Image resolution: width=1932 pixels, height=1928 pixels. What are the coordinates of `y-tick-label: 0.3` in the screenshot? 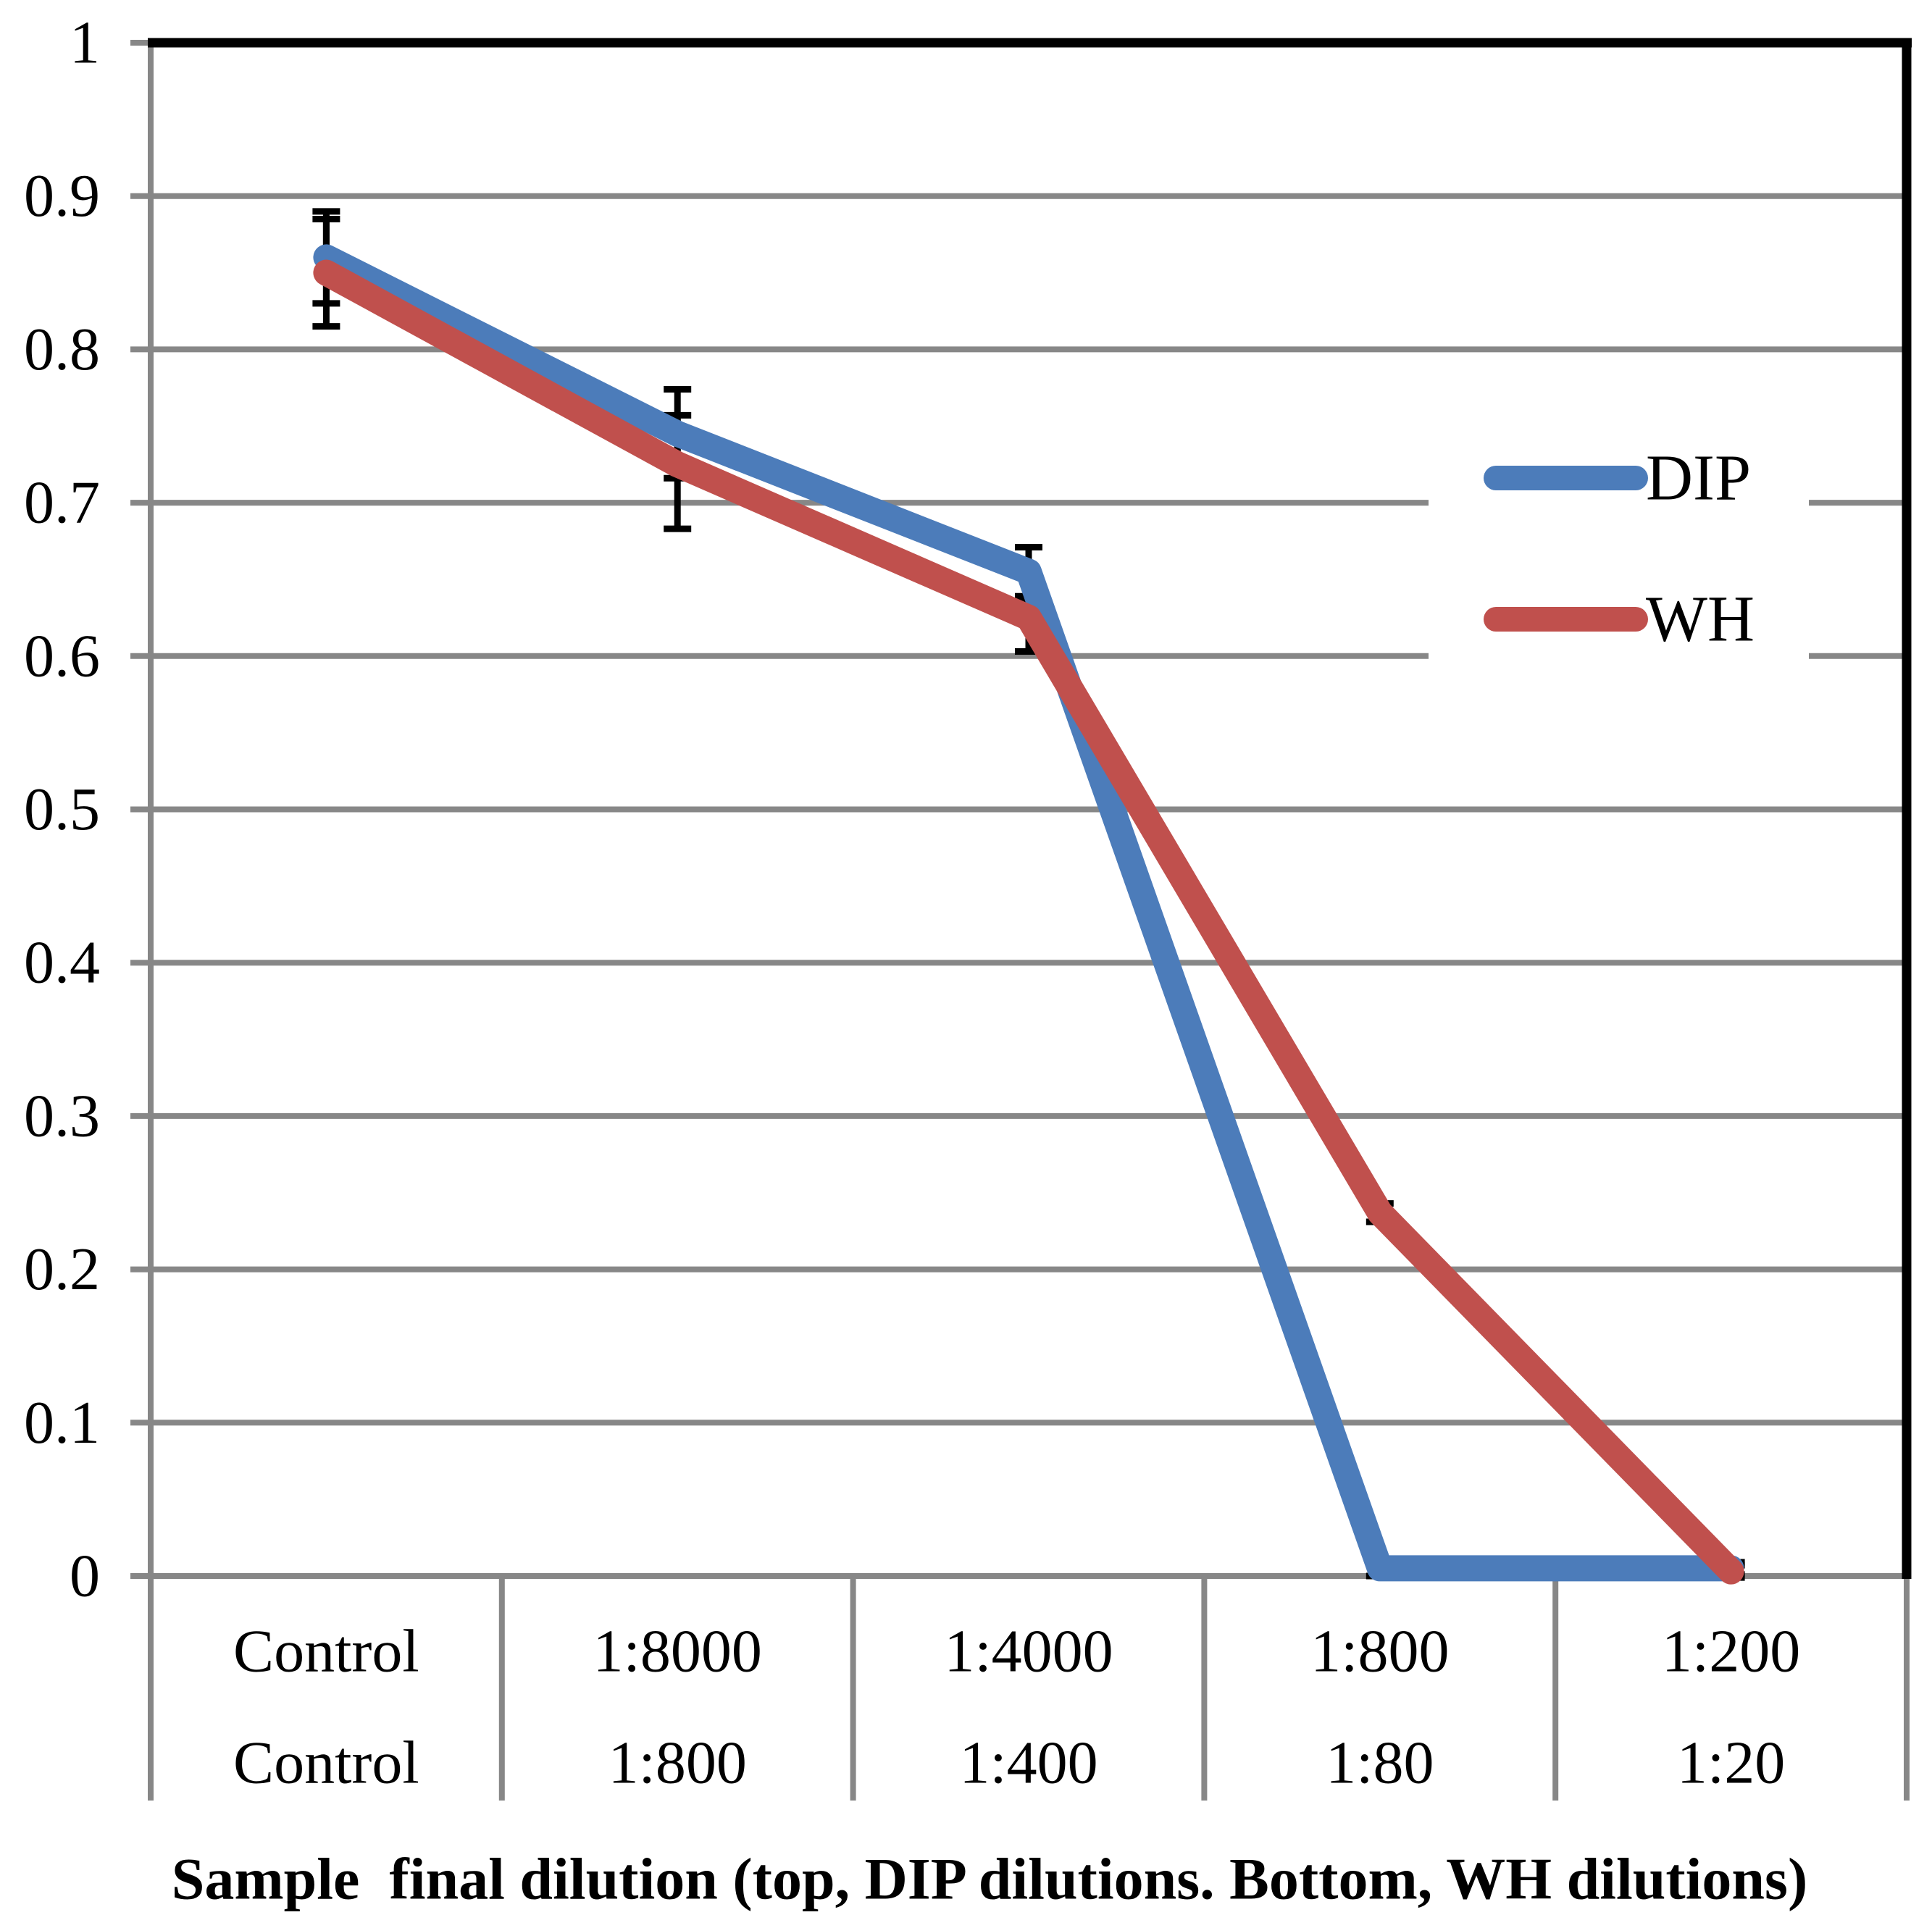 It's located at (62, 1116).